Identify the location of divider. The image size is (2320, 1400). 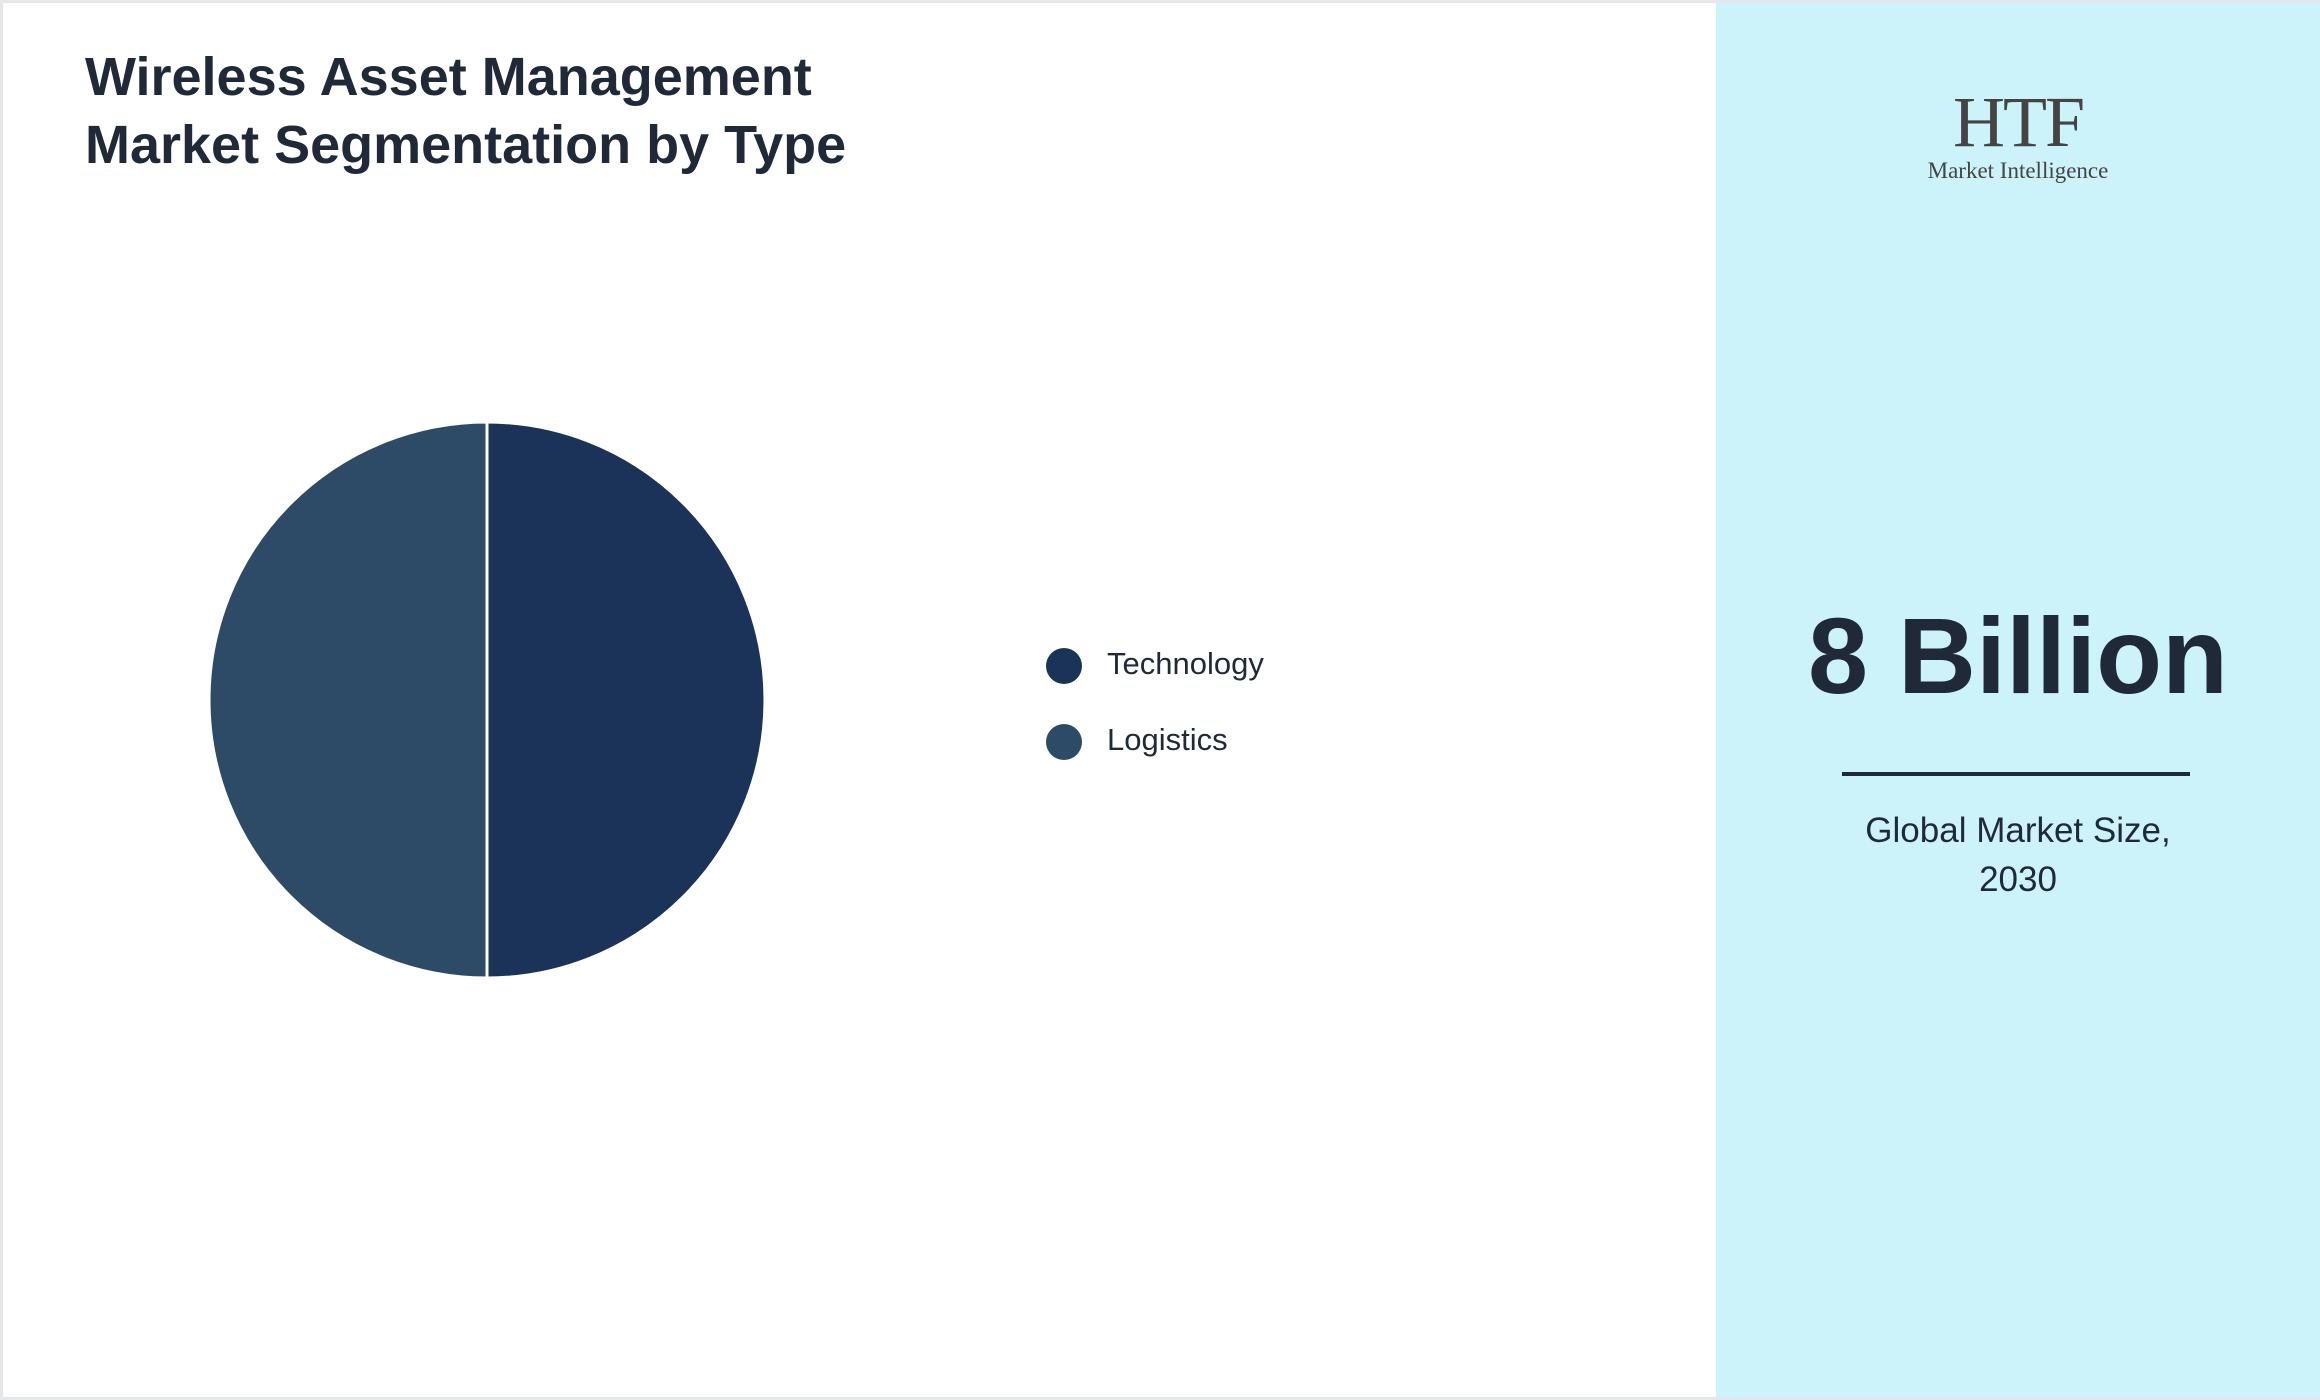
(2016, 774).